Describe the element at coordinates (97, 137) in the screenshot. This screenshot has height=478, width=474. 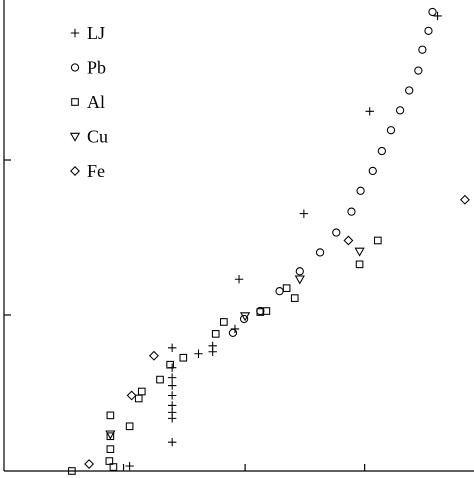
I see `legend-label-cu: Cu` at that location.